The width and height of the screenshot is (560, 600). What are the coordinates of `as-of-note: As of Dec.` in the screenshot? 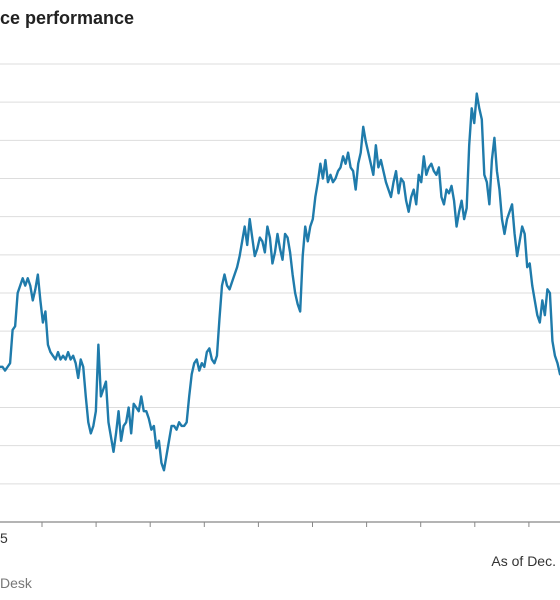 It's located at (523, 561).